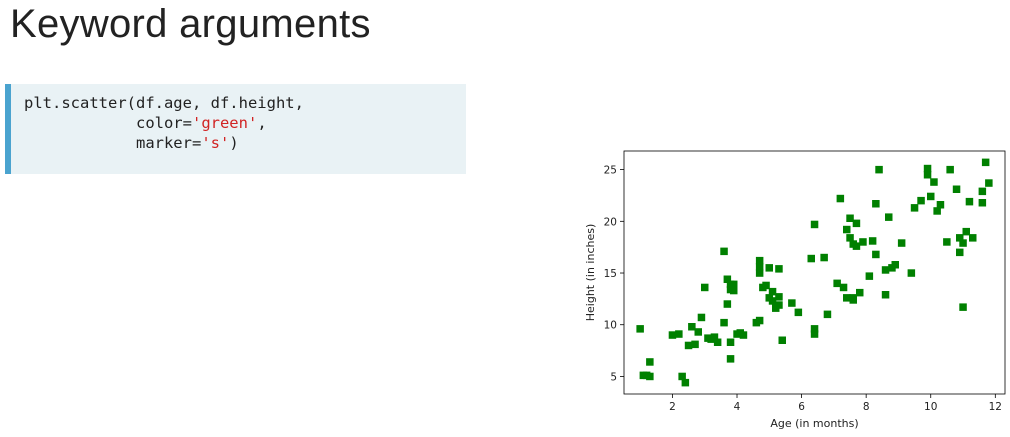 Image resolution: width=1010 pixels, height=437 pixels. What do you see at coordinates (164, 103) in the screenshot?
I see `code-line-1: plt.scatter(df.age, df.height,` at bounding box center [164, 103].